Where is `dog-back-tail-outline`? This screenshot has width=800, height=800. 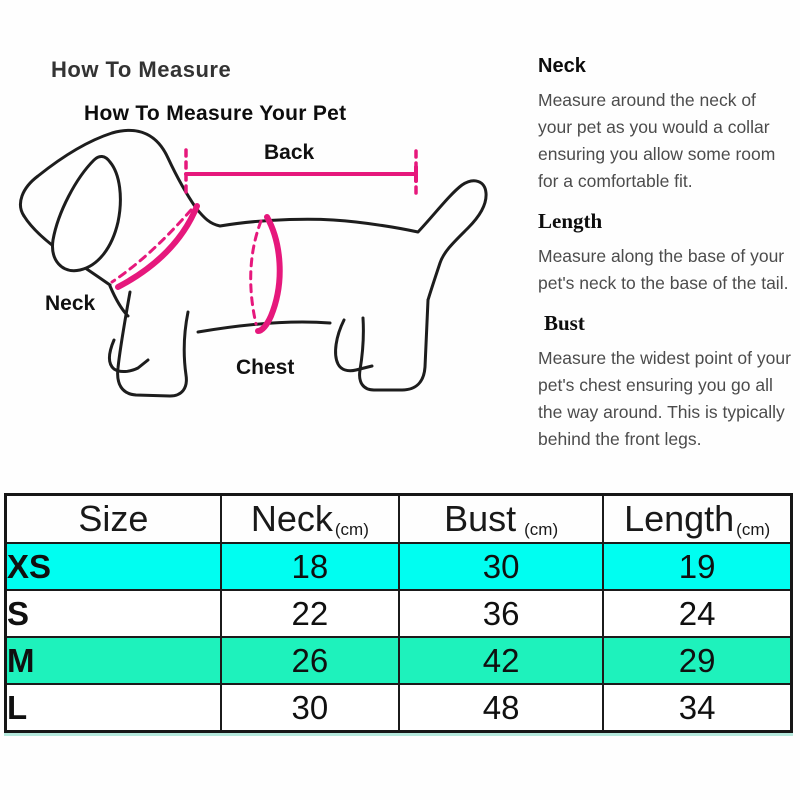 dog-back-tail-outline is located at coordinates (341, 240).